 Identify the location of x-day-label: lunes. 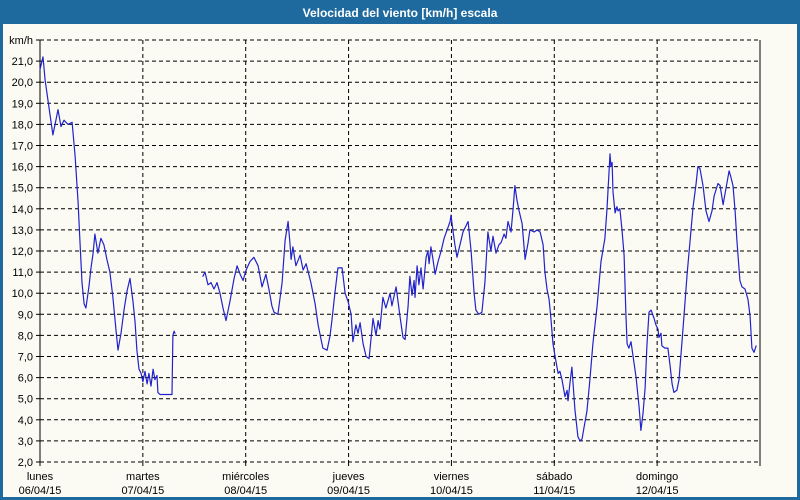
(40, 477).